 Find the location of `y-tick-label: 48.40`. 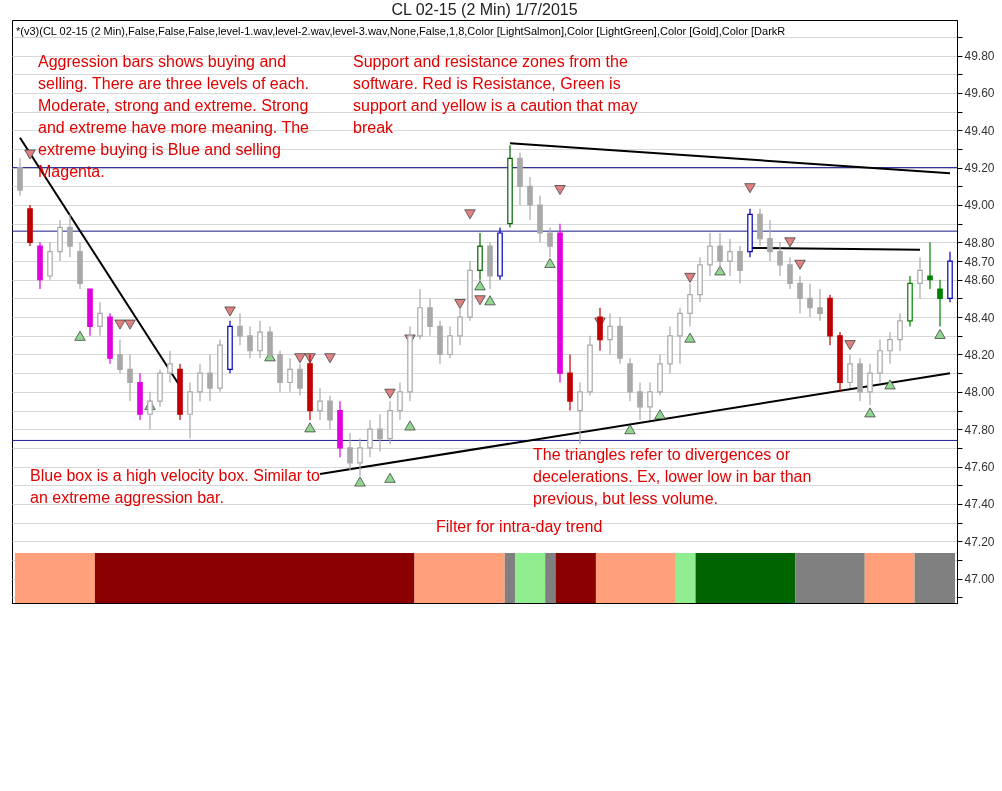

y-tick-label: 48.40 is located at coordinates (979, 317).